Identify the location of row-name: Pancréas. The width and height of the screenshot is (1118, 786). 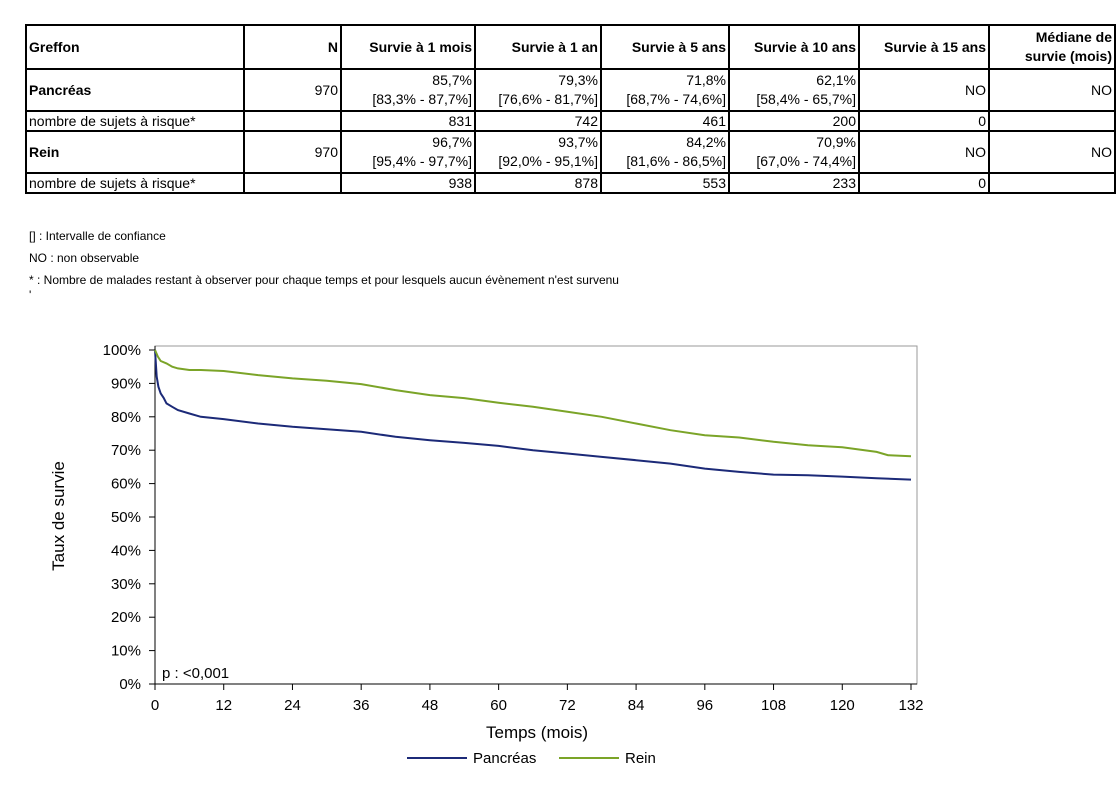
(135, 90).